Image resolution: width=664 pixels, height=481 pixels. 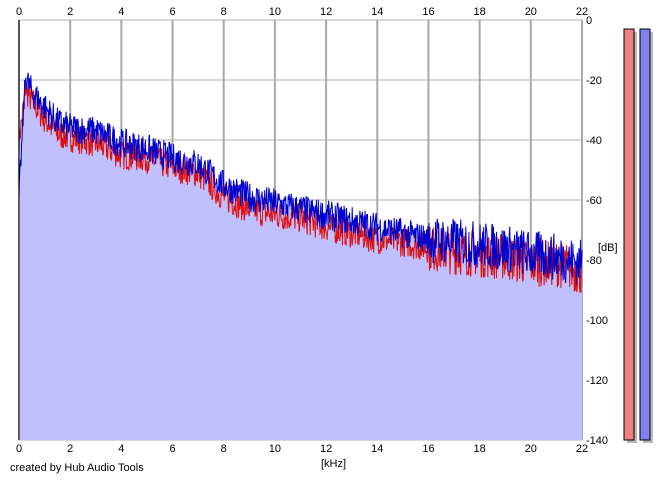 I want to click on x-tick-label-top: 8, so click(x=224, y=12).